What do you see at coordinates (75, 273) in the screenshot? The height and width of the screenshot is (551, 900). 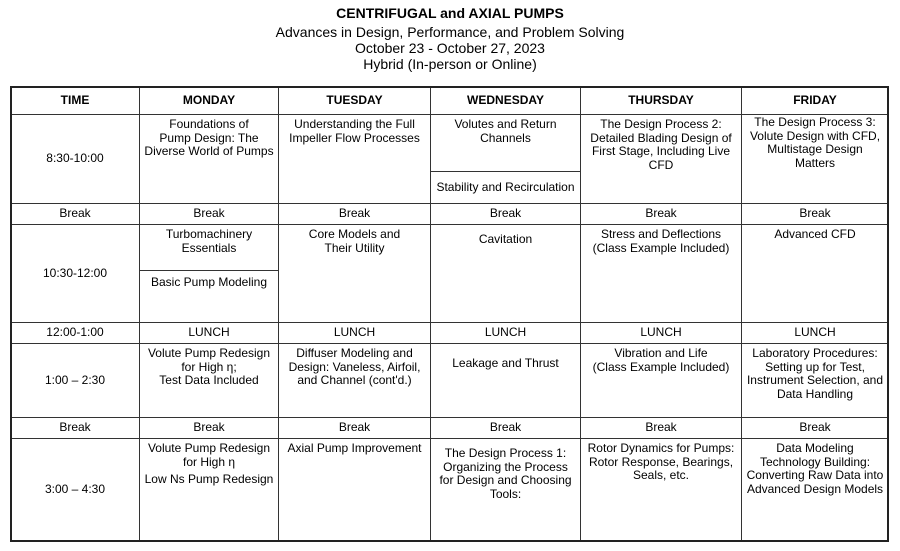 I see `time-cell: 10:30-12:00` at bounding box center [75, 273].